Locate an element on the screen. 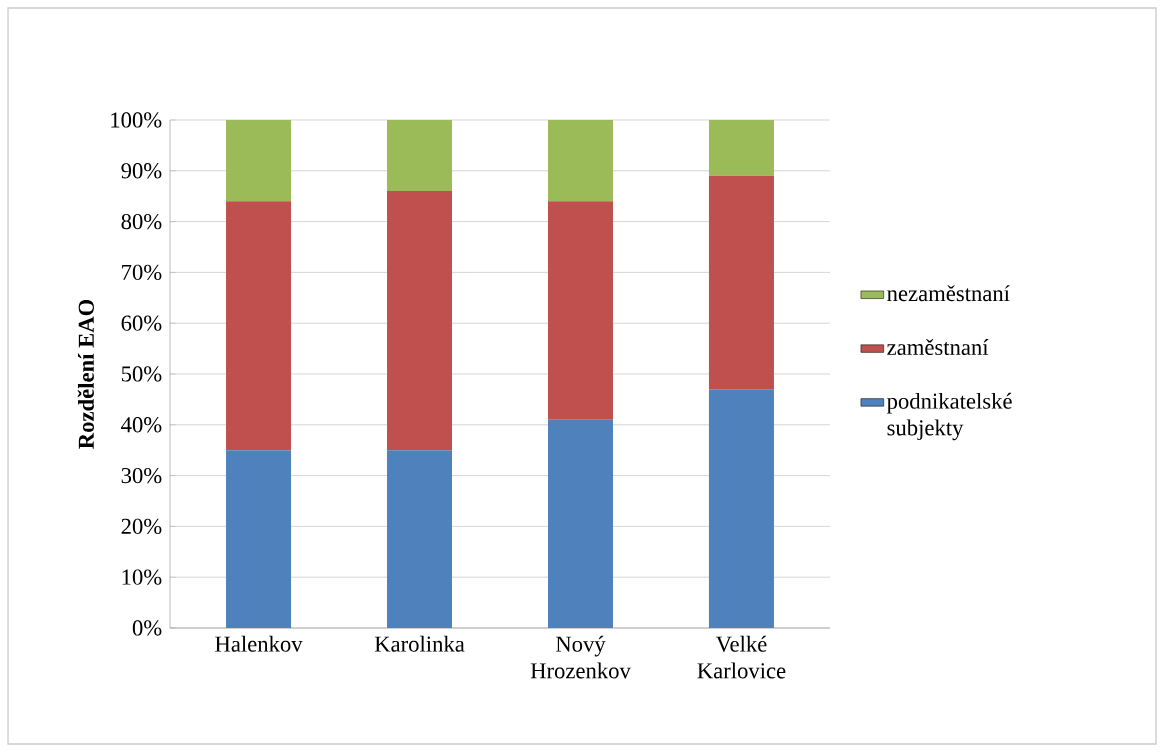 The image size is (1164, 752). y-tick-label: 80% is located at coordinates (141, 221).